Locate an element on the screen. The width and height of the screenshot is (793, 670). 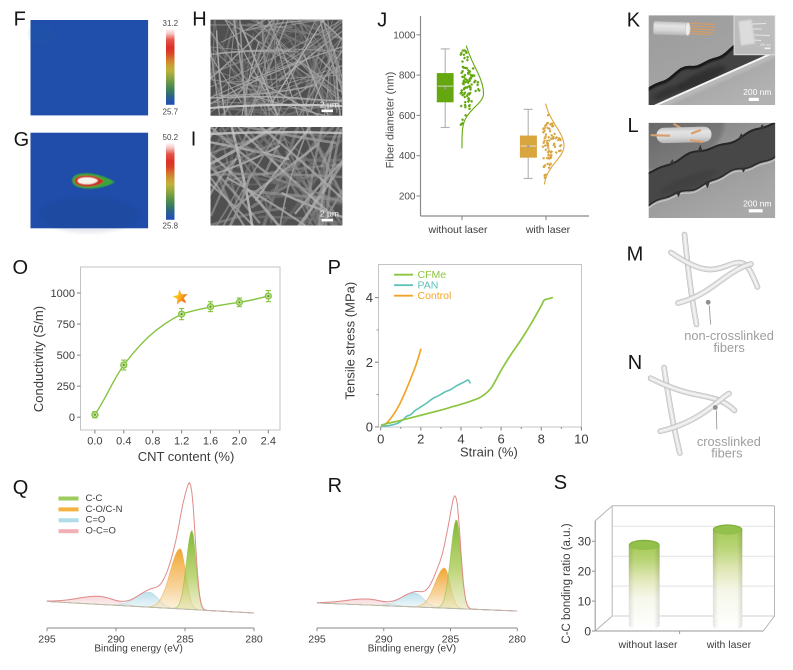
svg-text: 1.2 is located at coordinates (181, 441).